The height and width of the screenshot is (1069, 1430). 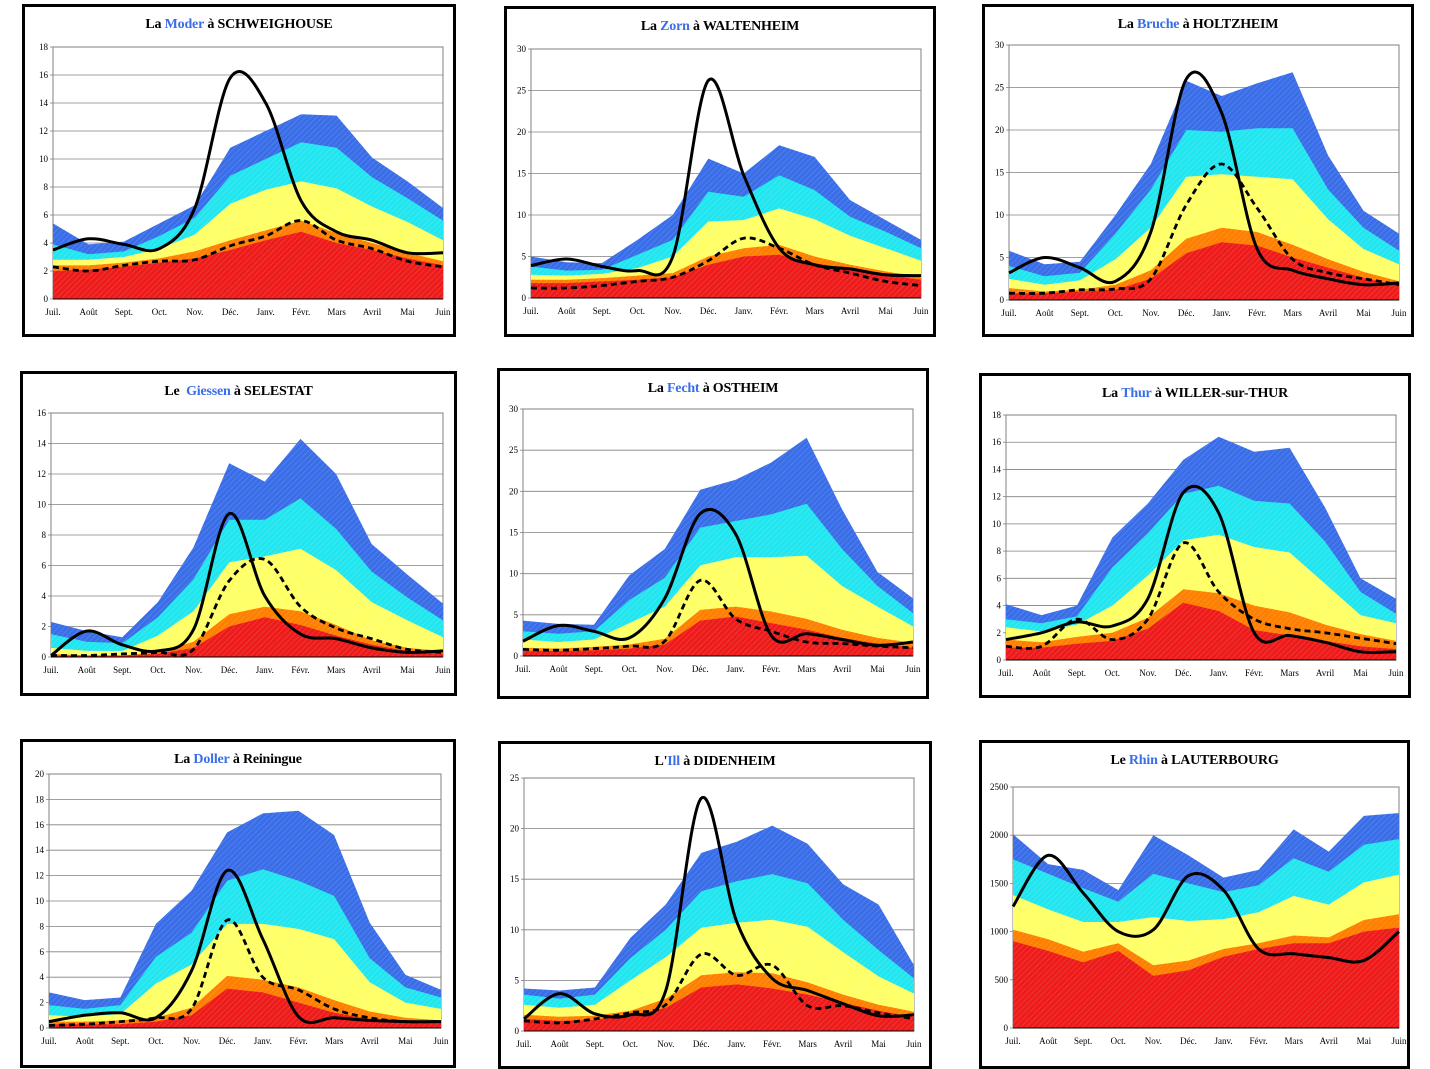 I want to click on chart-title: La Thur à WILLER-sur-THUR, so click(x=1195, y=394).